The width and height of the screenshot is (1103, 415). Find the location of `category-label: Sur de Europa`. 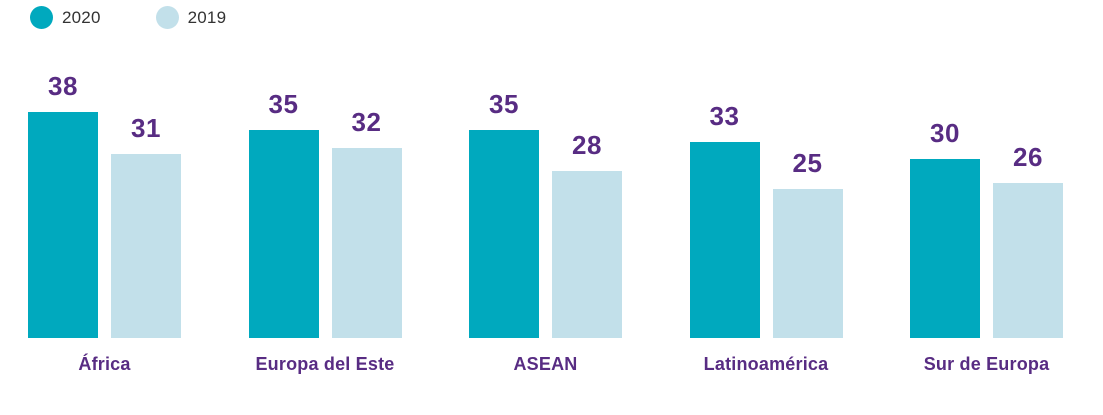

category-label: Sur de Europa is located at coordinates (986, 364).